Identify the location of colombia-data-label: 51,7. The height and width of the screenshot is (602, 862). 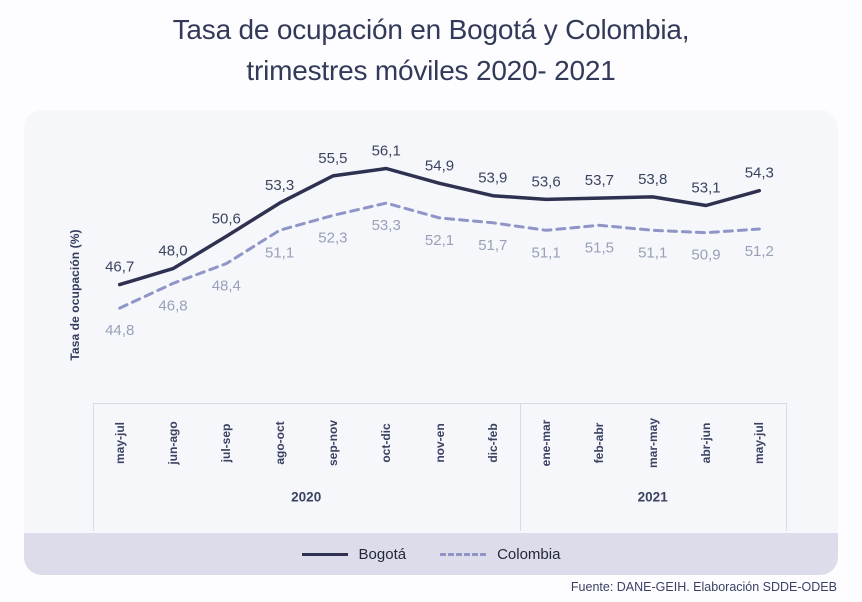
(492, 245).